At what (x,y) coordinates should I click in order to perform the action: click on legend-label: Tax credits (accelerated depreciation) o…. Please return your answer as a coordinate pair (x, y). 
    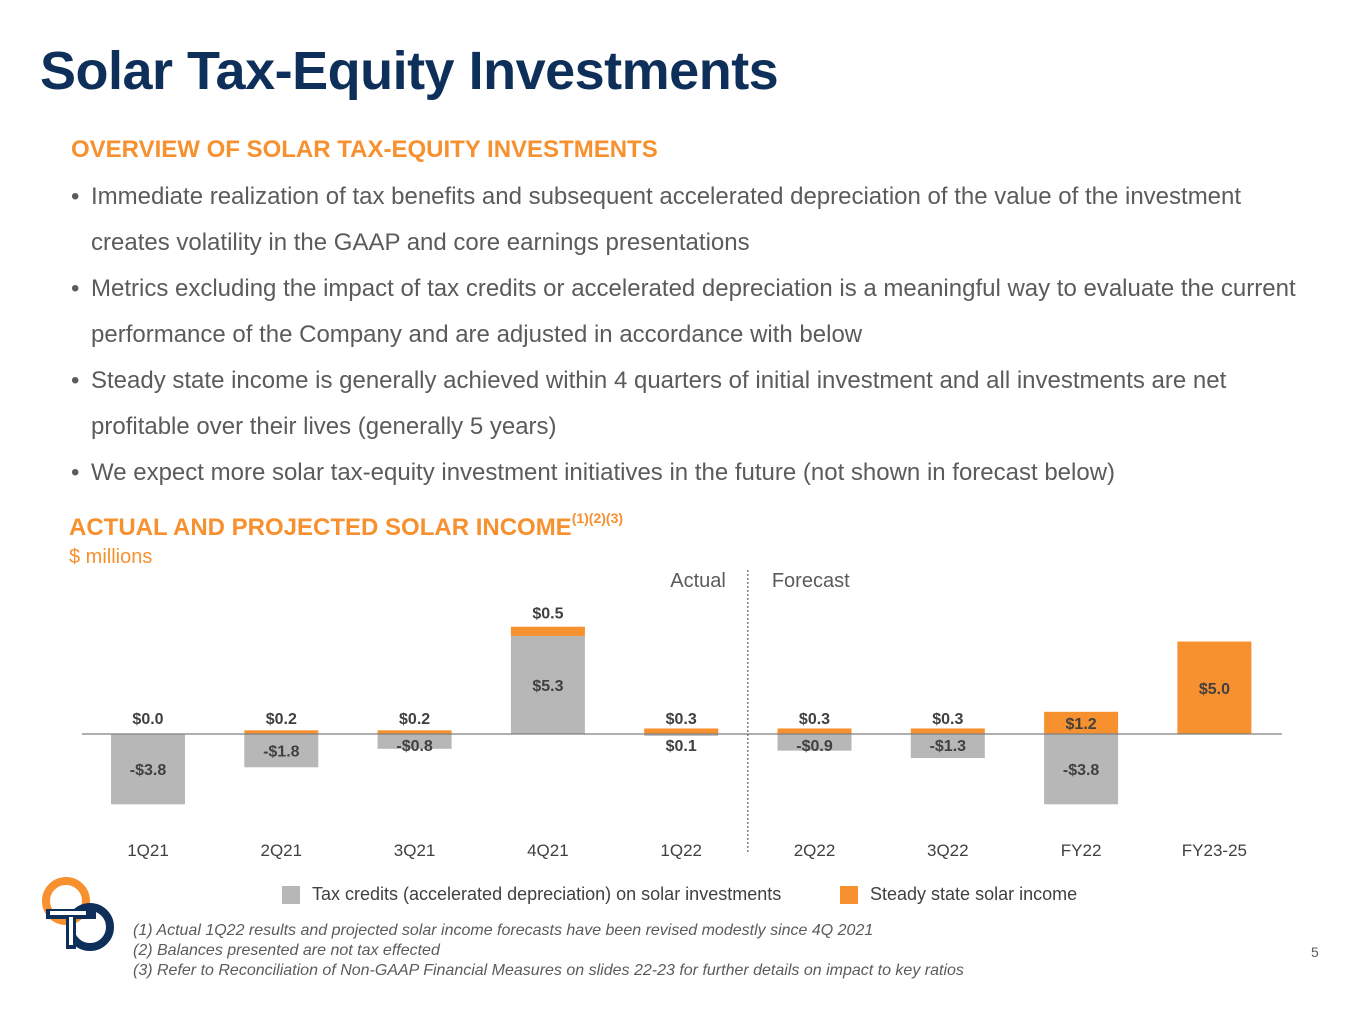
    Looking at the image, I should click on (547, 894).